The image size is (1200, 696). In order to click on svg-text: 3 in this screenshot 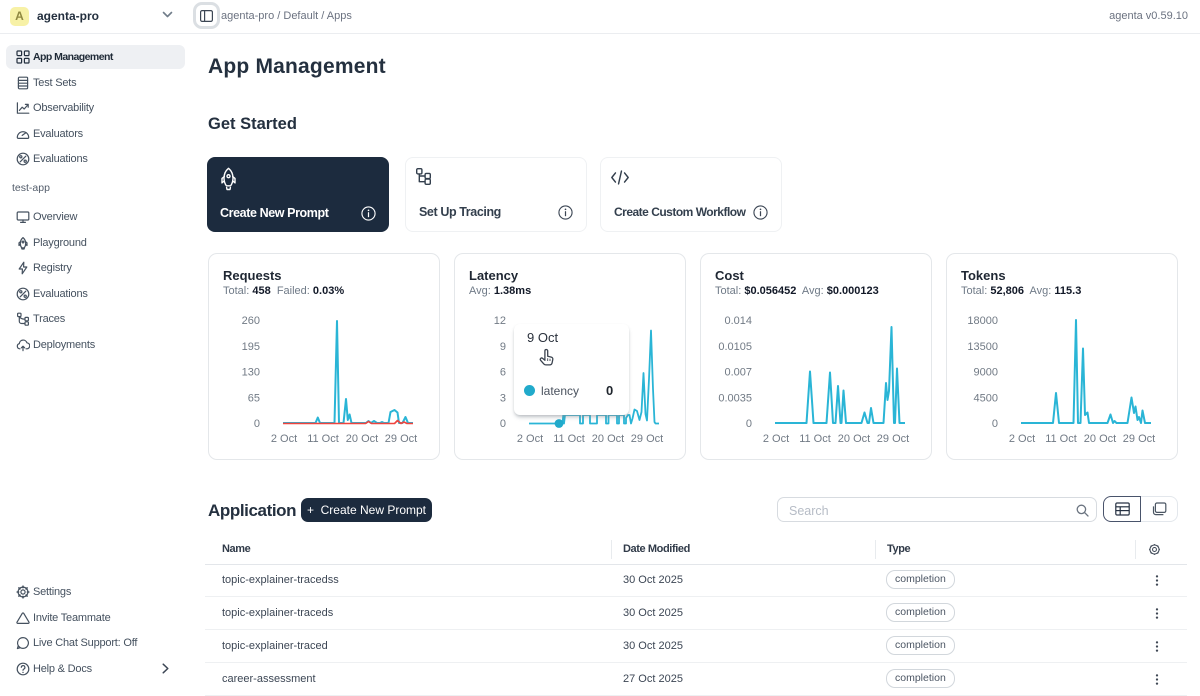, I will do `click(503, 398)`.